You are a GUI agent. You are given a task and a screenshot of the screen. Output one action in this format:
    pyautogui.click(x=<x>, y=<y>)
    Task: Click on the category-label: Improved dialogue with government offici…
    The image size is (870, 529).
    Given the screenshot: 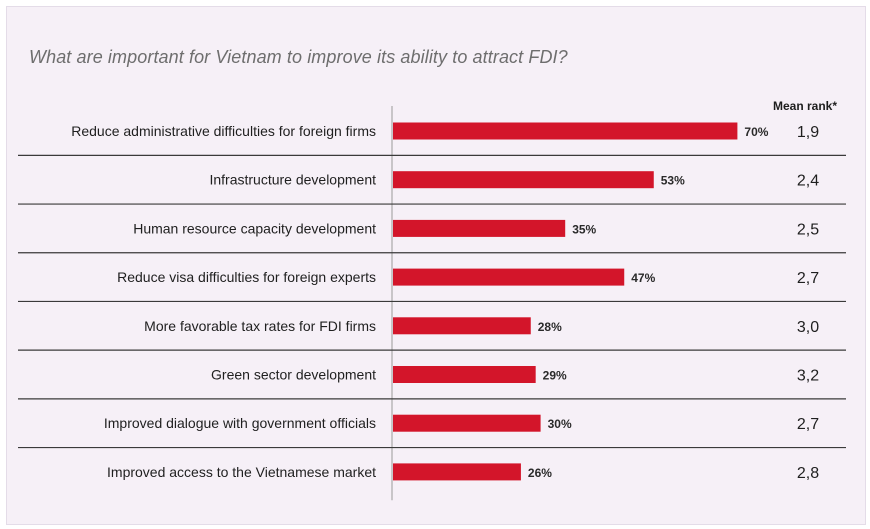 What is the action you would take?
    pyautogui.click(x=240, y=423)
    